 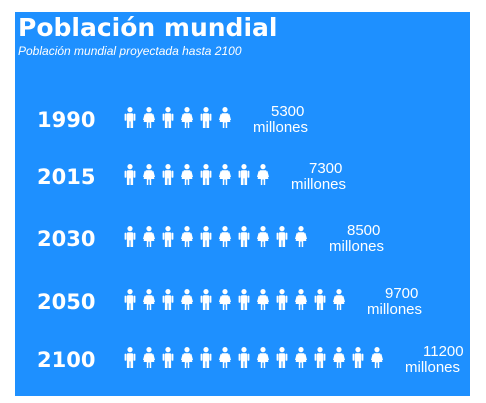 What do you see at coordinates (363, 230) in the screenshot?
I see `value-label: 8500` at bounding box center [363, 230].